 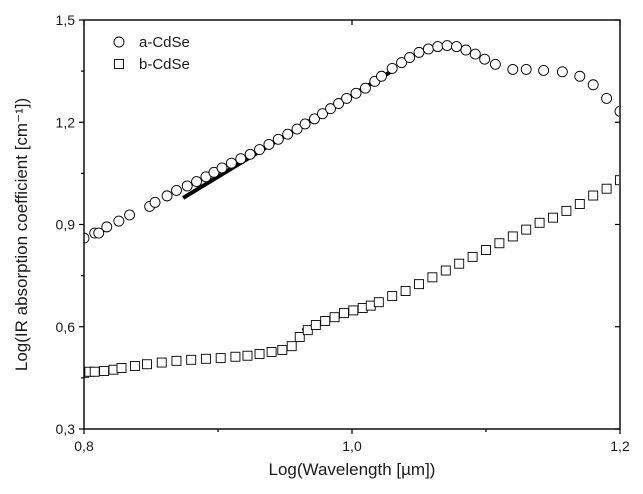 What do you see at coordinates (352, 446) in the screenshot?
I see `x-tick-label: 1,0` at bounding box center [352, 446].